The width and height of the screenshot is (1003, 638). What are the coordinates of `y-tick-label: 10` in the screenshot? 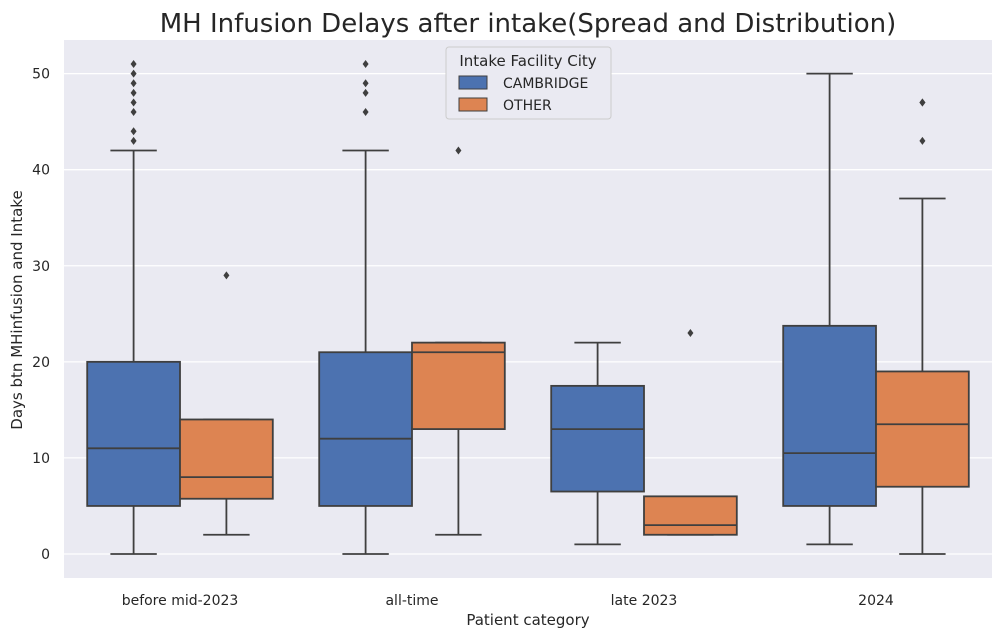 It's located at (41, 459).